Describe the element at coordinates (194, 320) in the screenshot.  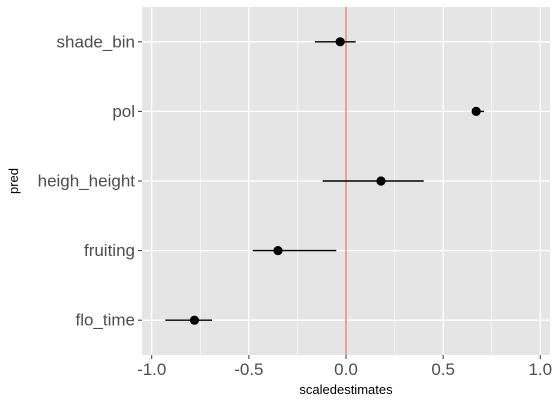
I see `point-flo_time` at that location.